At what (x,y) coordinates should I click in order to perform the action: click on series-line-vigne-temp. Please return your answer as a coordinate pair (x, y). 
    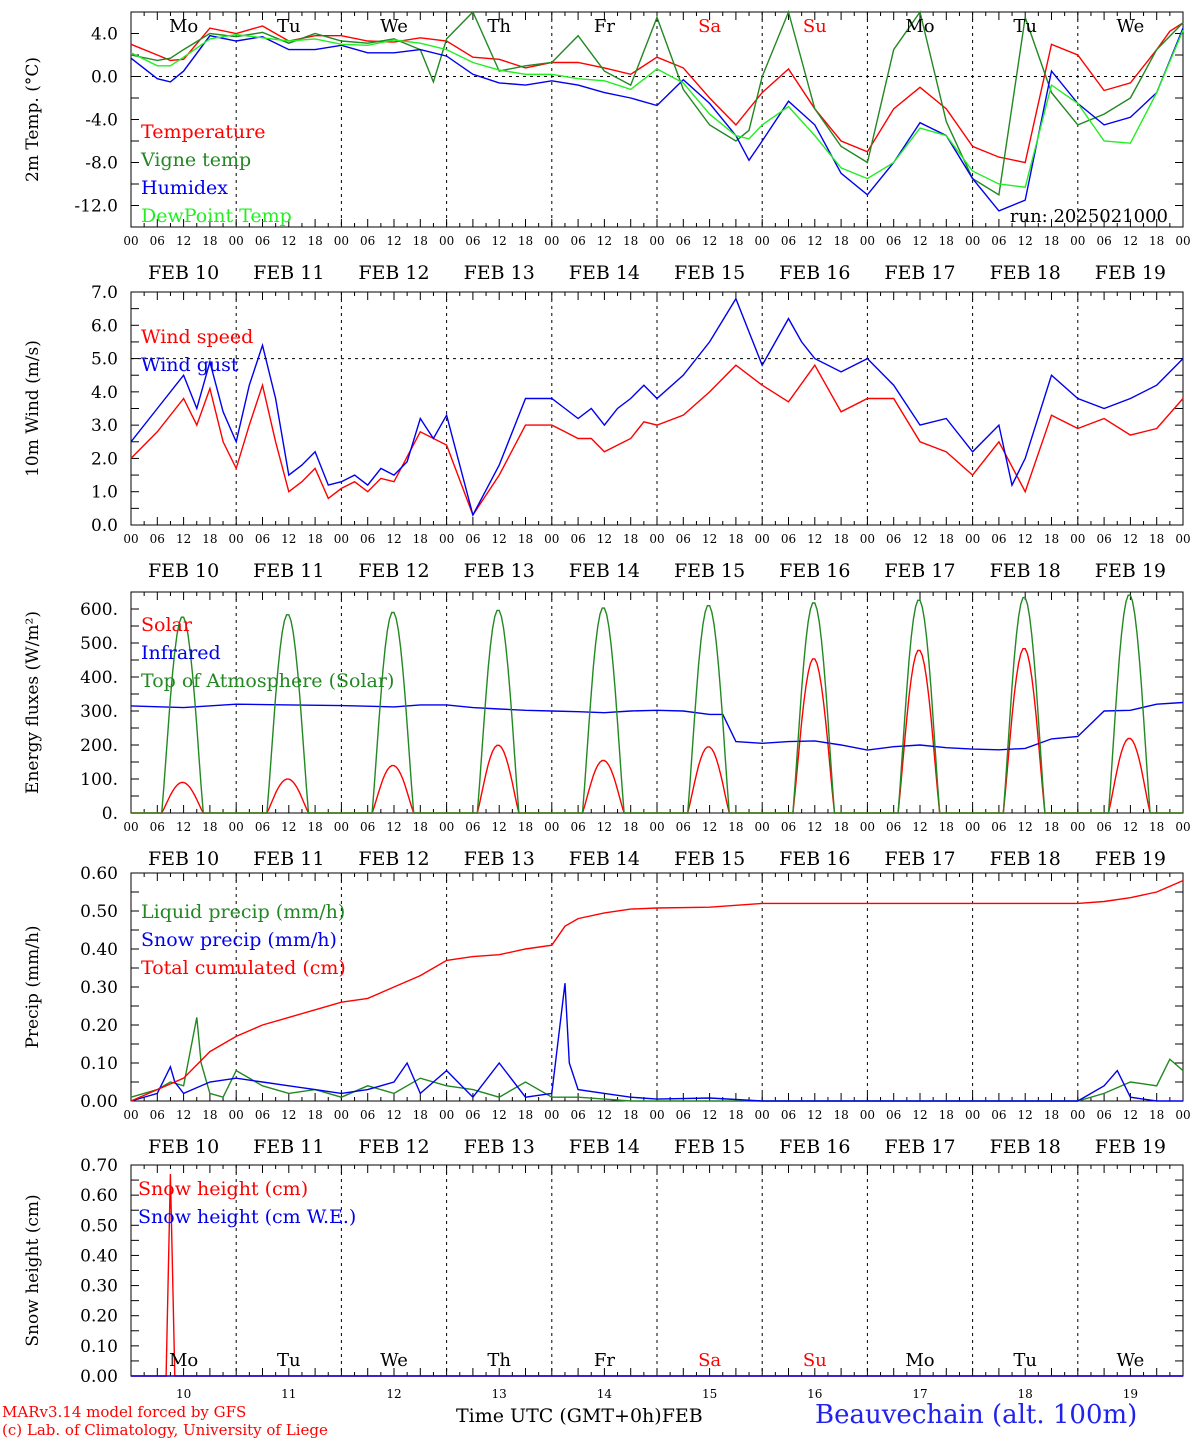
    Looking at the image, I should click on (657, 102).